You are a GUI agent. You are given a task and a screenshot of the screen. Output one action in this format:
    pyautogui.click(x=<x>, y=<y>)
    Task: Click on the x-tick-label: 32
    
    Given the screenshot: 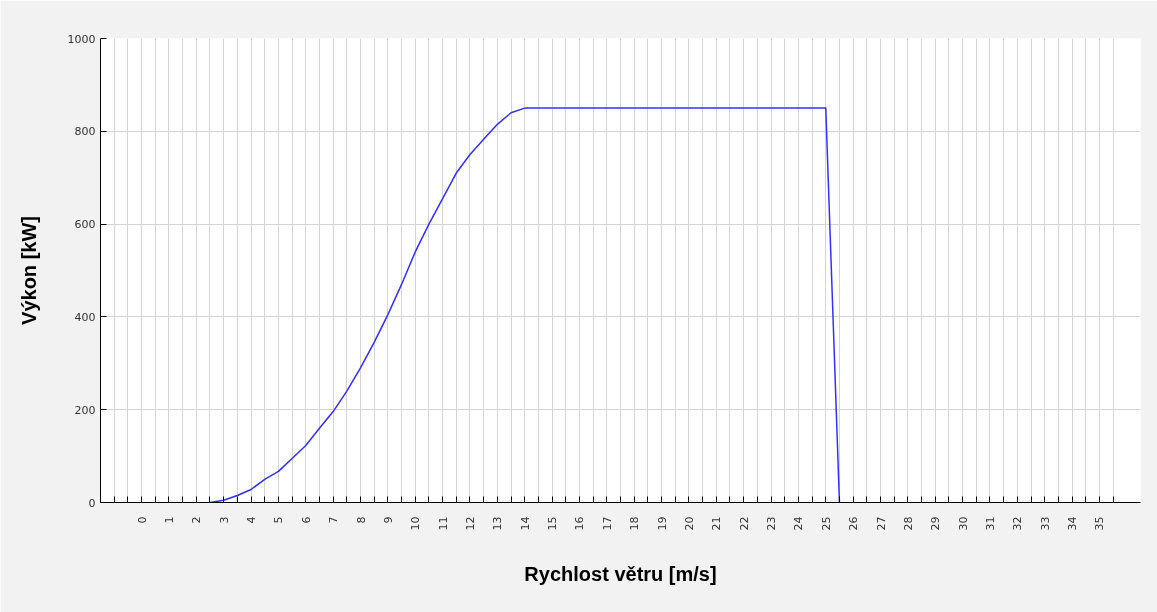 What is the action you would take?
    pyautogui.click(x=1018, y=523)
    